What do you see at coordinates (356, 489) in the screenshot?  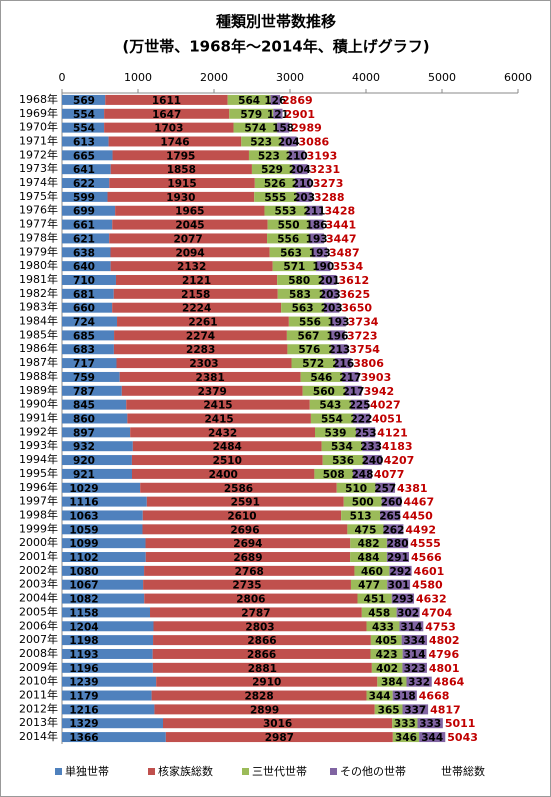 I see `value-label: 510` at bounding box center [356, 489].